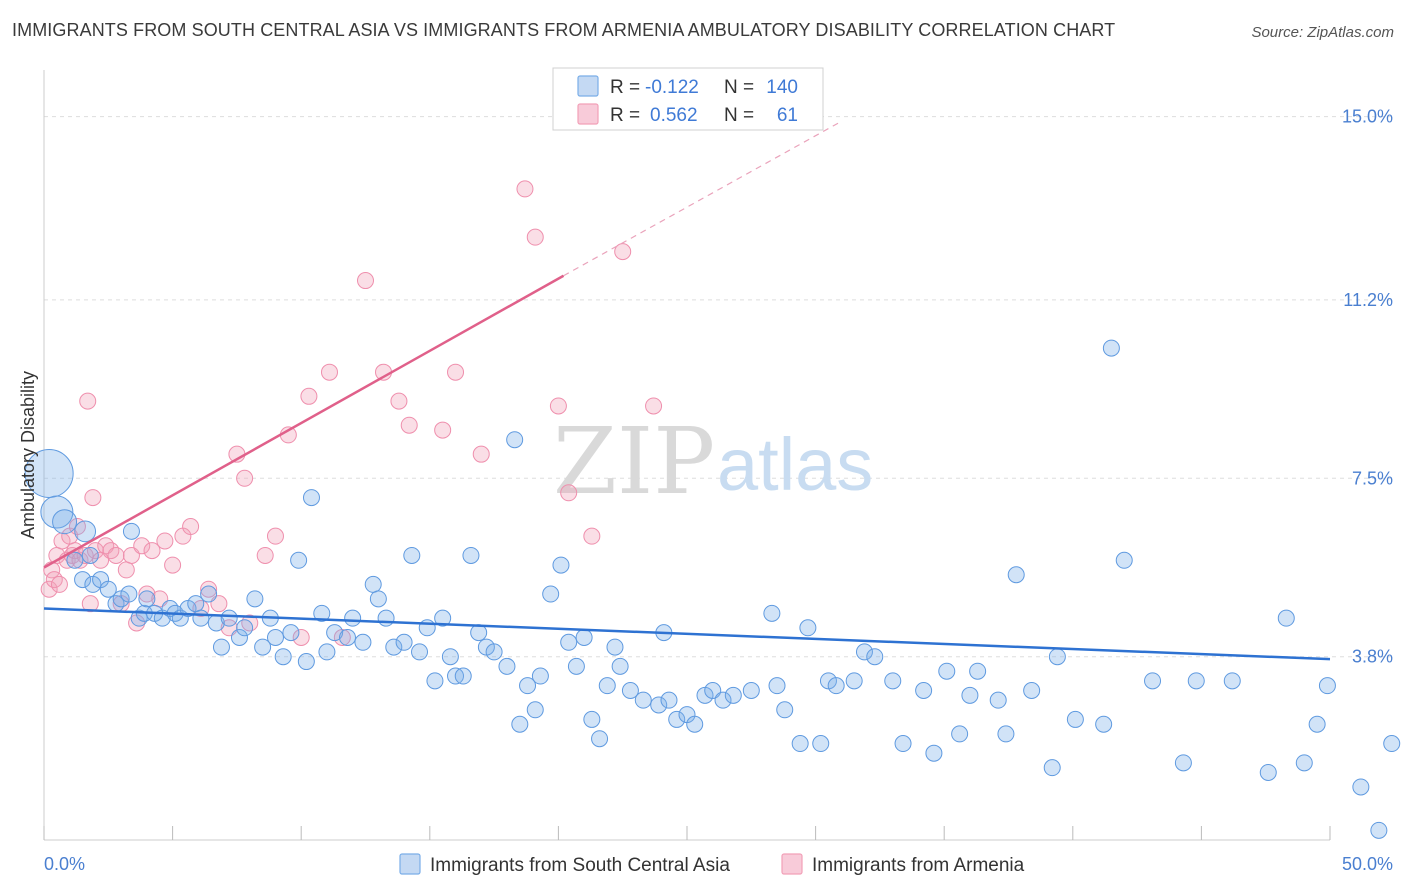 This screenshot has height=892, width=1406. What do you see at coordinates (795, 464) in the screenshot?
I see `watermark-atlas: atlas` at bounding box center [795, 464].